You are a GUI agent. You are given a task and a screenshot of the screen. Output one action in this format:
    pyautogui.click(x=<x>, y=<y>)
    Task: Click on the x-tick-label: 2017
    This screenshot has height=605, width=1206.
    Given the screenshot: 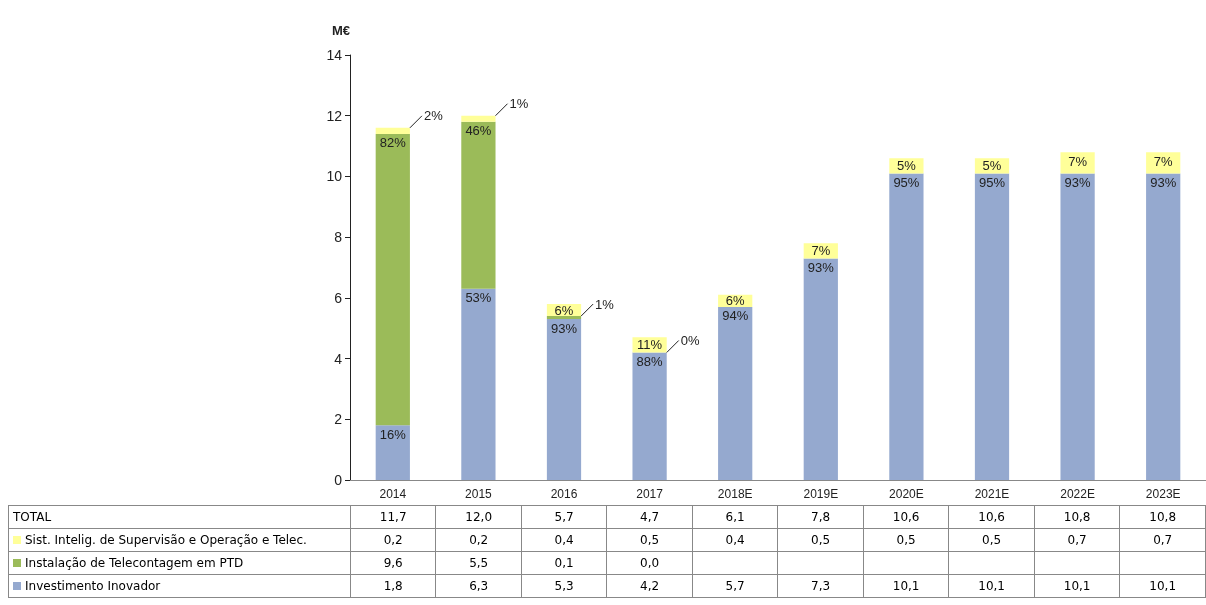 What is the action you would take?
    pyautogui.click(x=650, y=494)
    